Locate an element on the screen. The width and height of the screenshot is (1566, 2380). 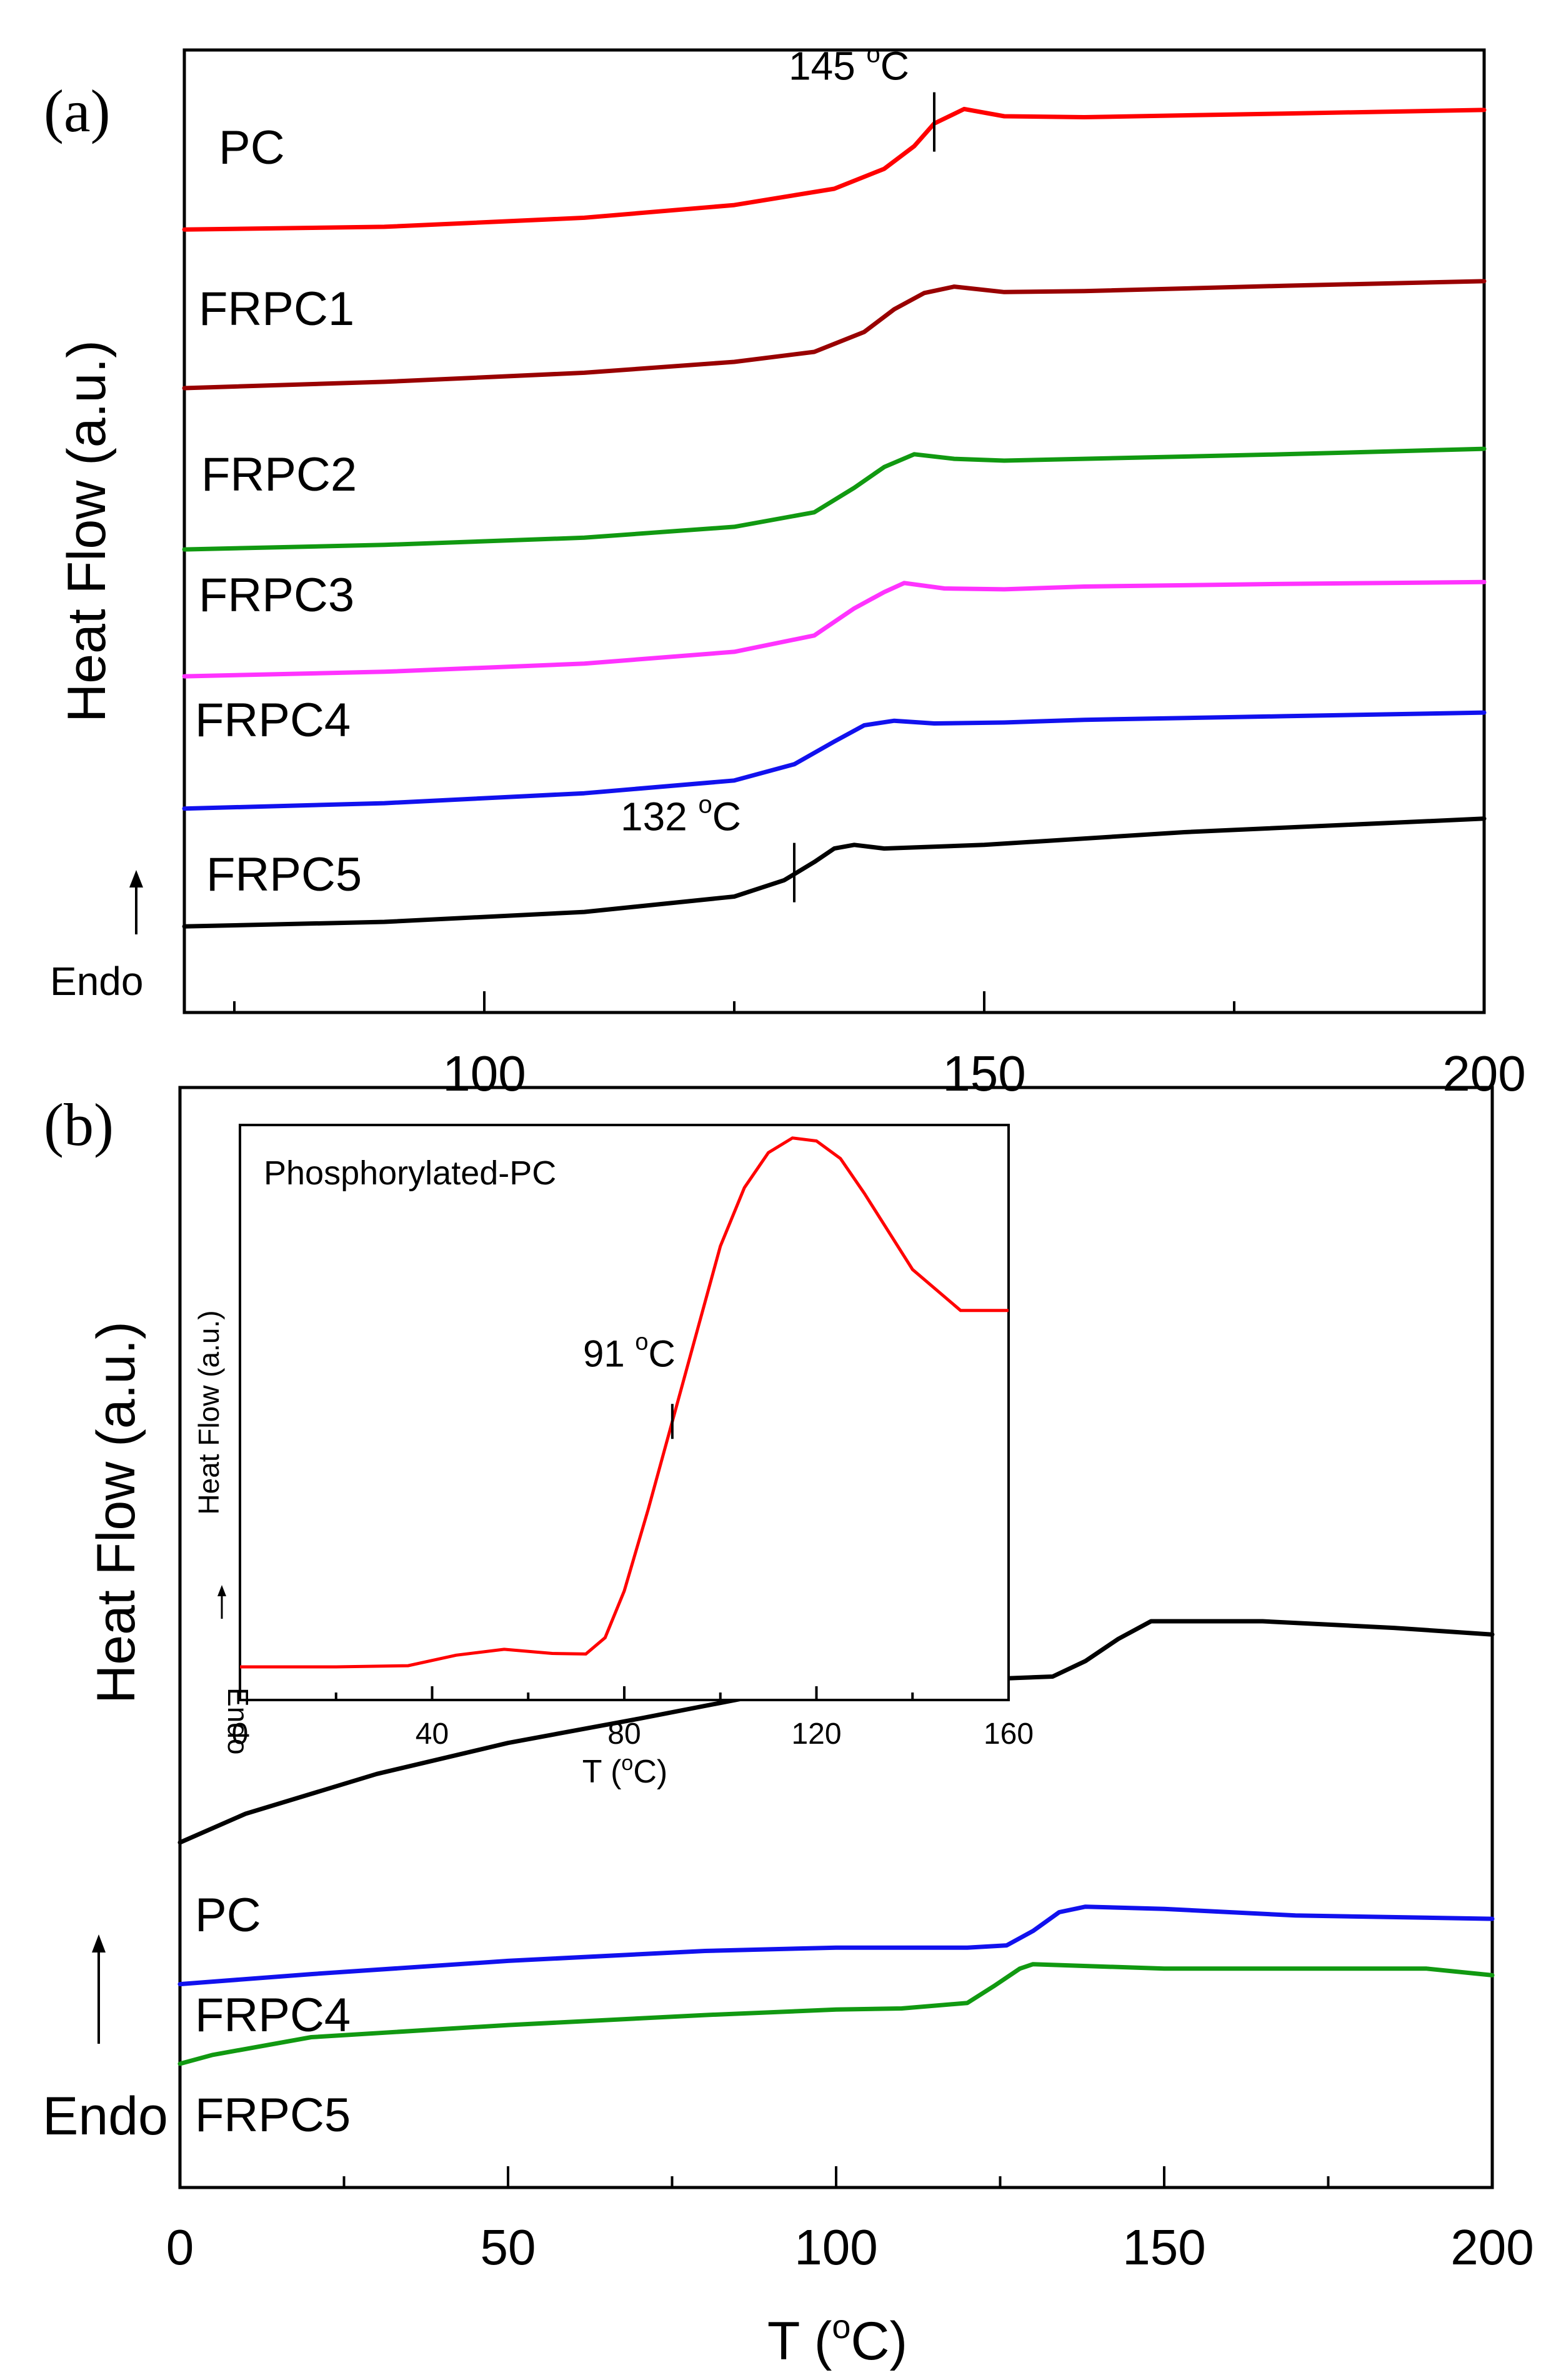
panel-b-tick-label-200: 200 is located at coordinates (1492, 2247).